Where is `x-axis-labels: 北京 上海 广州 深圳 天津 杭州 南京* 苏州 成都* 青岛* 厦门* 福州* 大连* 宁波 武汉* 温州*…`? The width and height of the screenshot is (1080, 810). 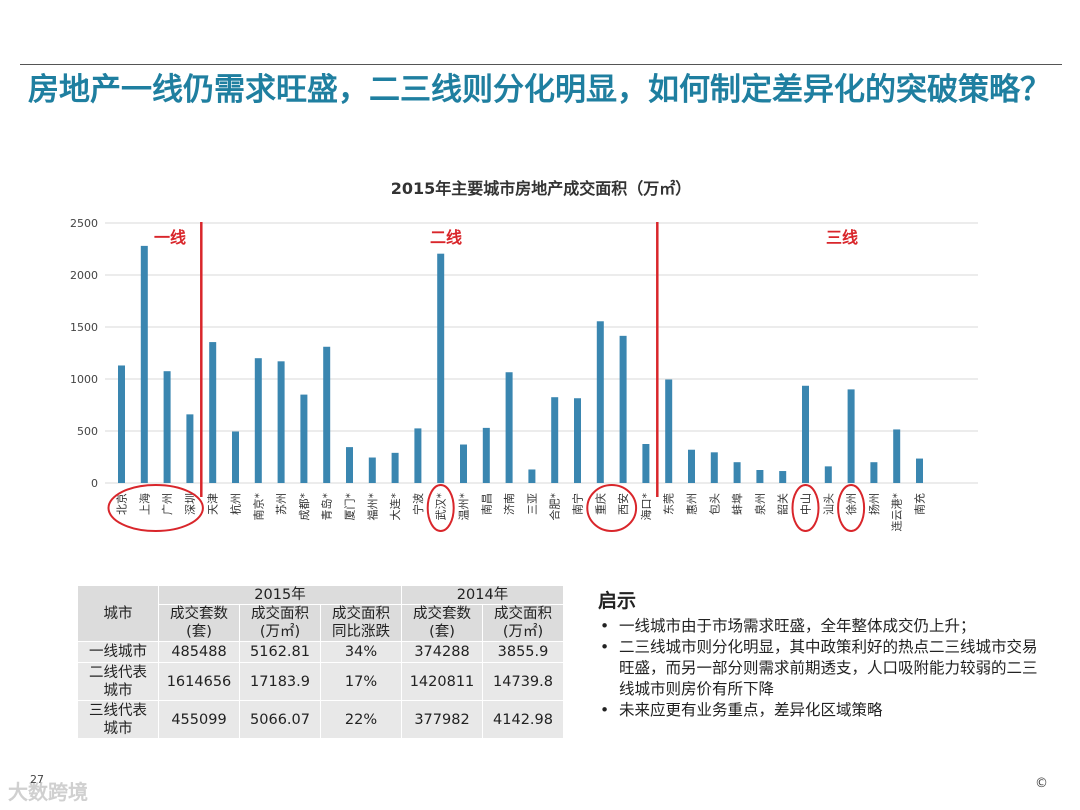
x-axis-labels: 北京 上海 广州 深圳 天津 杭州 南京* 苏州 成都* 青岛* 厦门* 福州* 大连* 宁波 武汉* 温州*… is located at coordinates (521, 512).